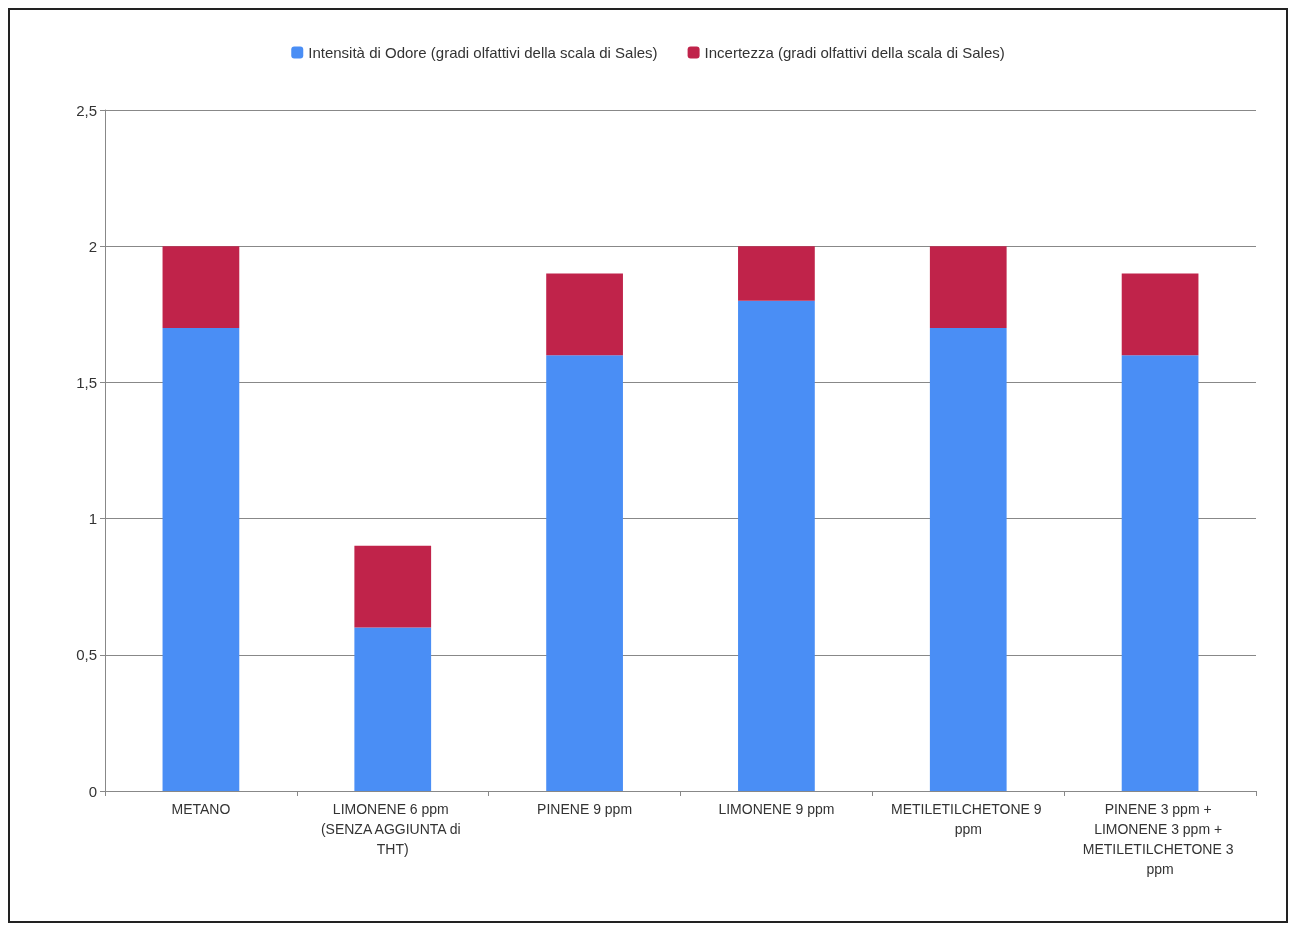 The width and height of the screenshot is (1299, 935). Describe the element at coordinates (585, 809) in the screenshot. I see `x-tick-label: PINENE 9 ppm` at that location.